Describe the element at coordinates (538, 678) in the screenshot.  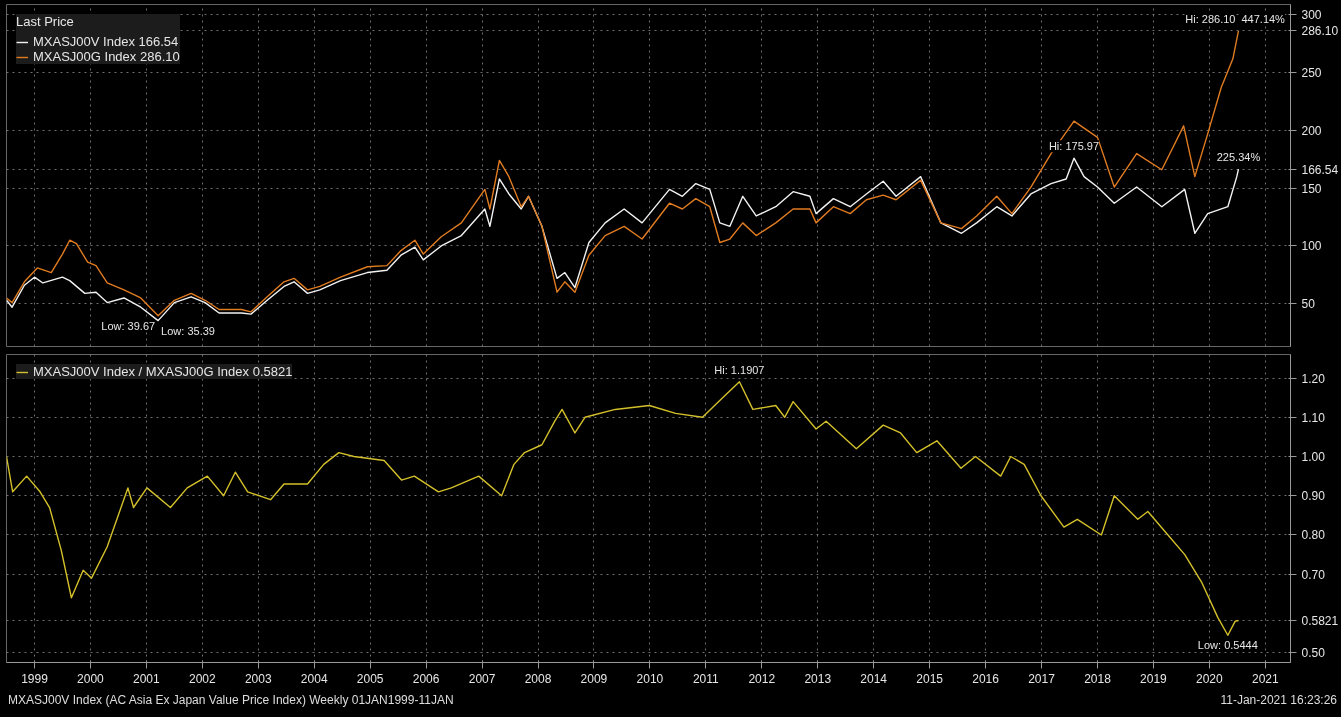
I see `x-tick-label: 2008` at that location.